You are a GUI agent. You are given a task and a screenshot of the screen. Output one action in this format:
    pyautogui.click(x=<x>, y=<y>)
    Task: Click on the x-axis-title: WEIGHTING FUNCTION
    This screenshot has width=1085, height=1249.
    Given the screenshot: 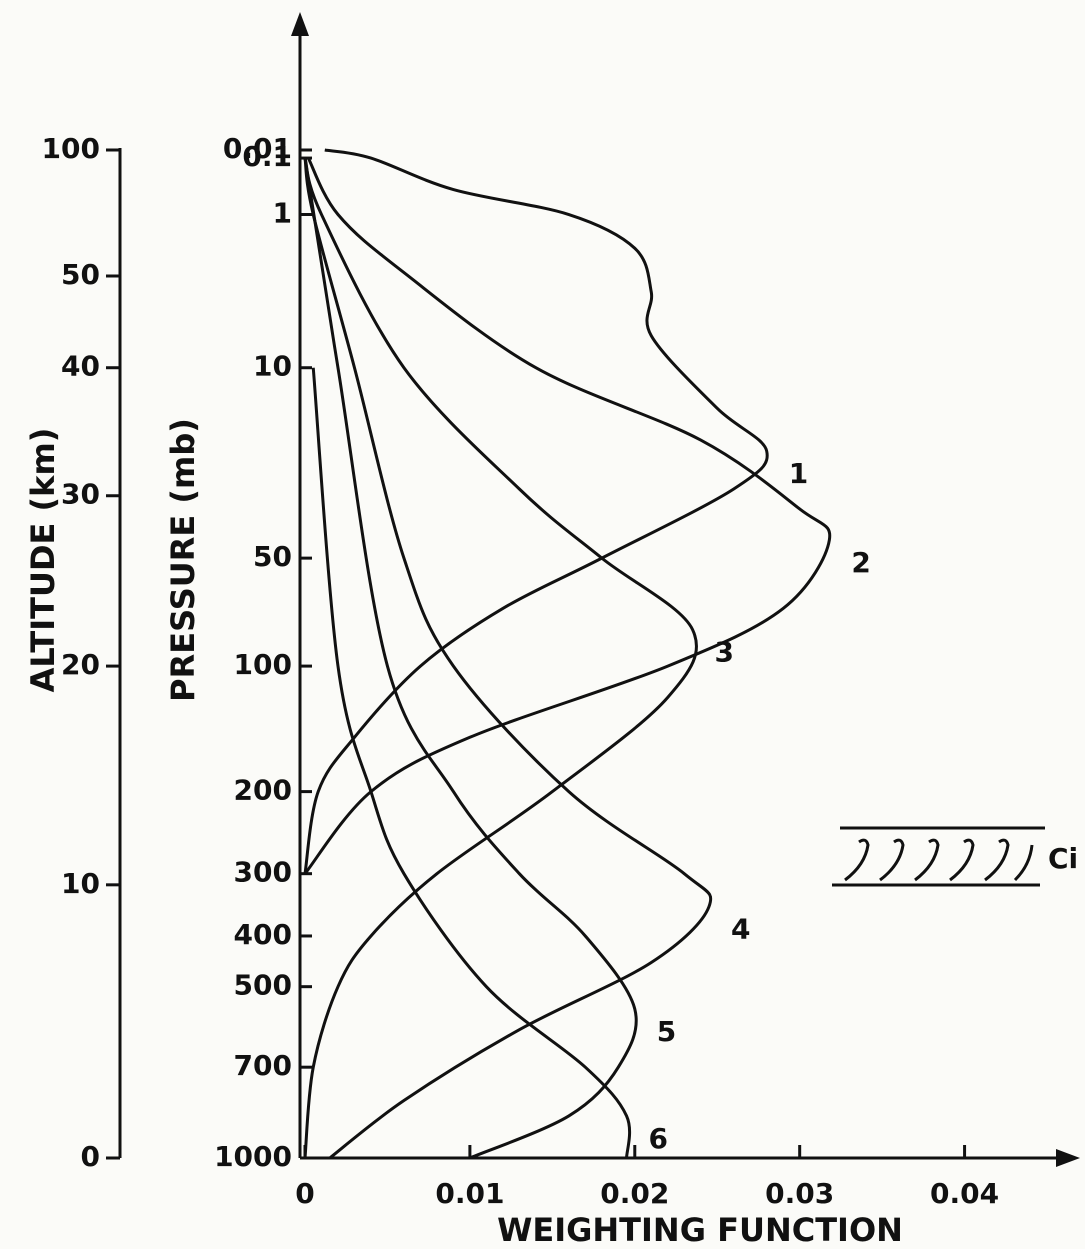 What is the action you would take?
    pyautogui.click(x=700, y=1230)
    